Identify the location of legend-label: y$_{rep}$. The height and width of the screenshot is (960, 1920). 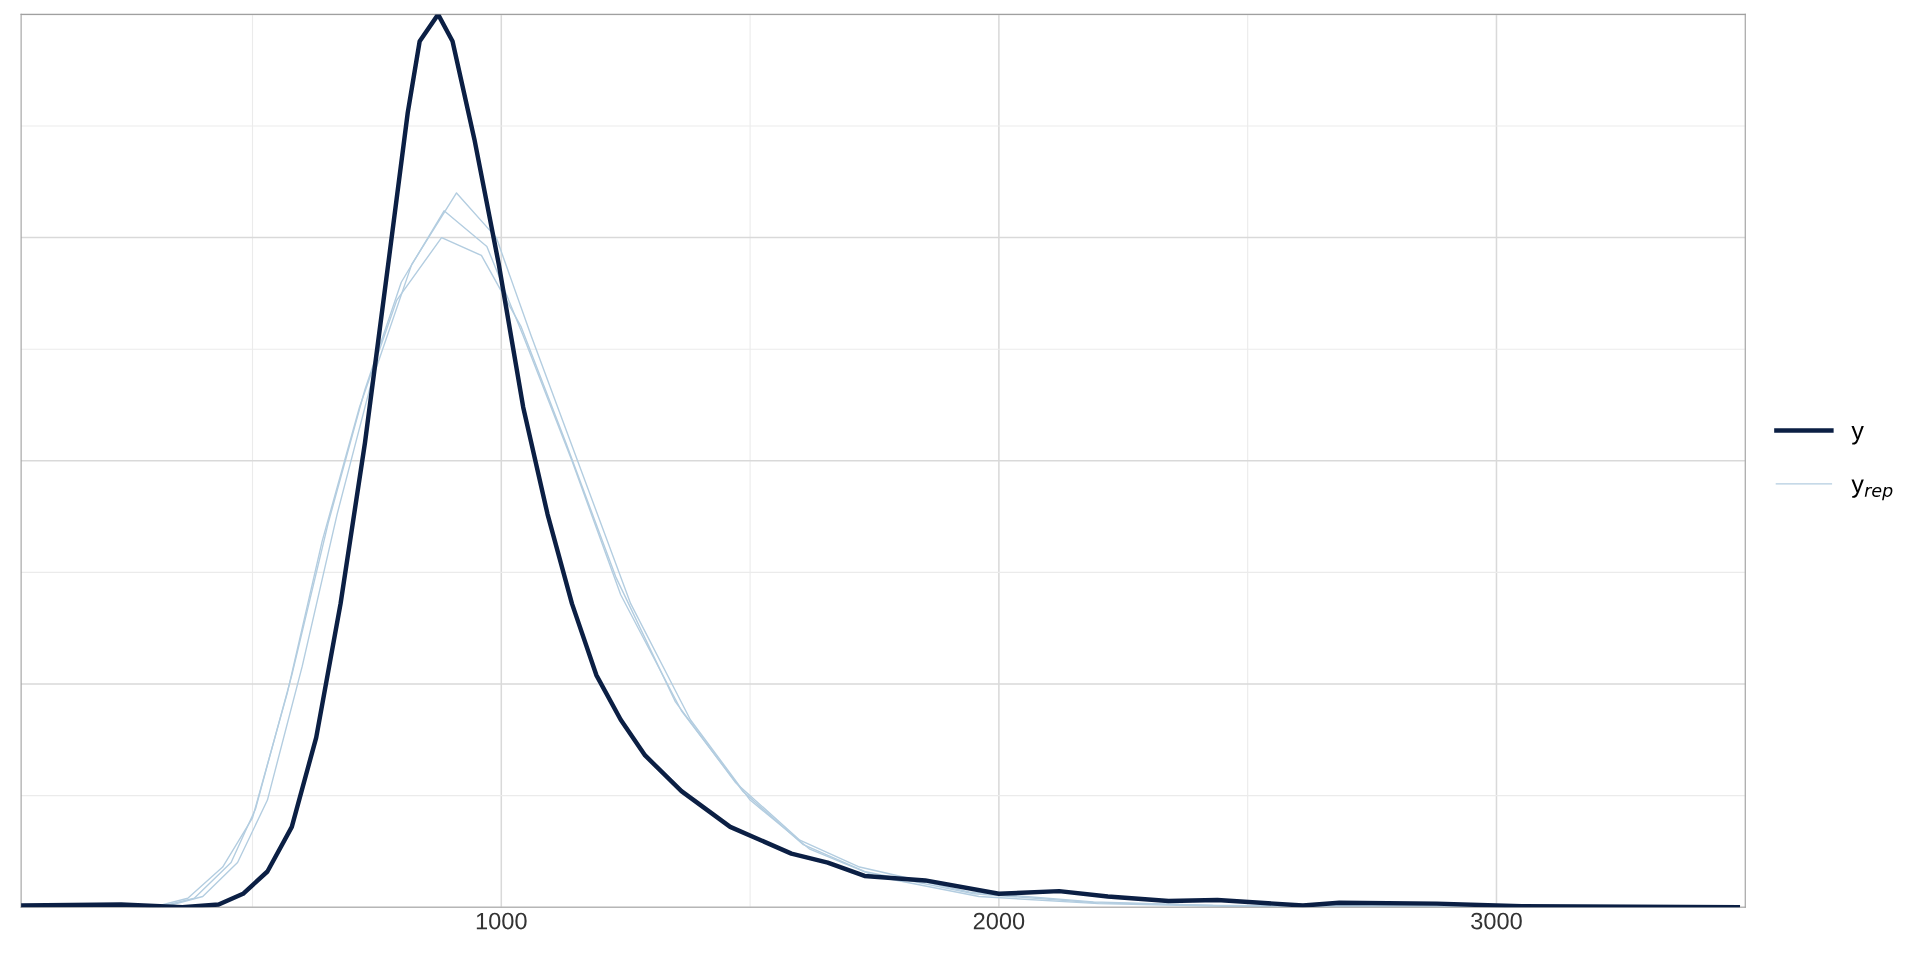
(1872, 490).